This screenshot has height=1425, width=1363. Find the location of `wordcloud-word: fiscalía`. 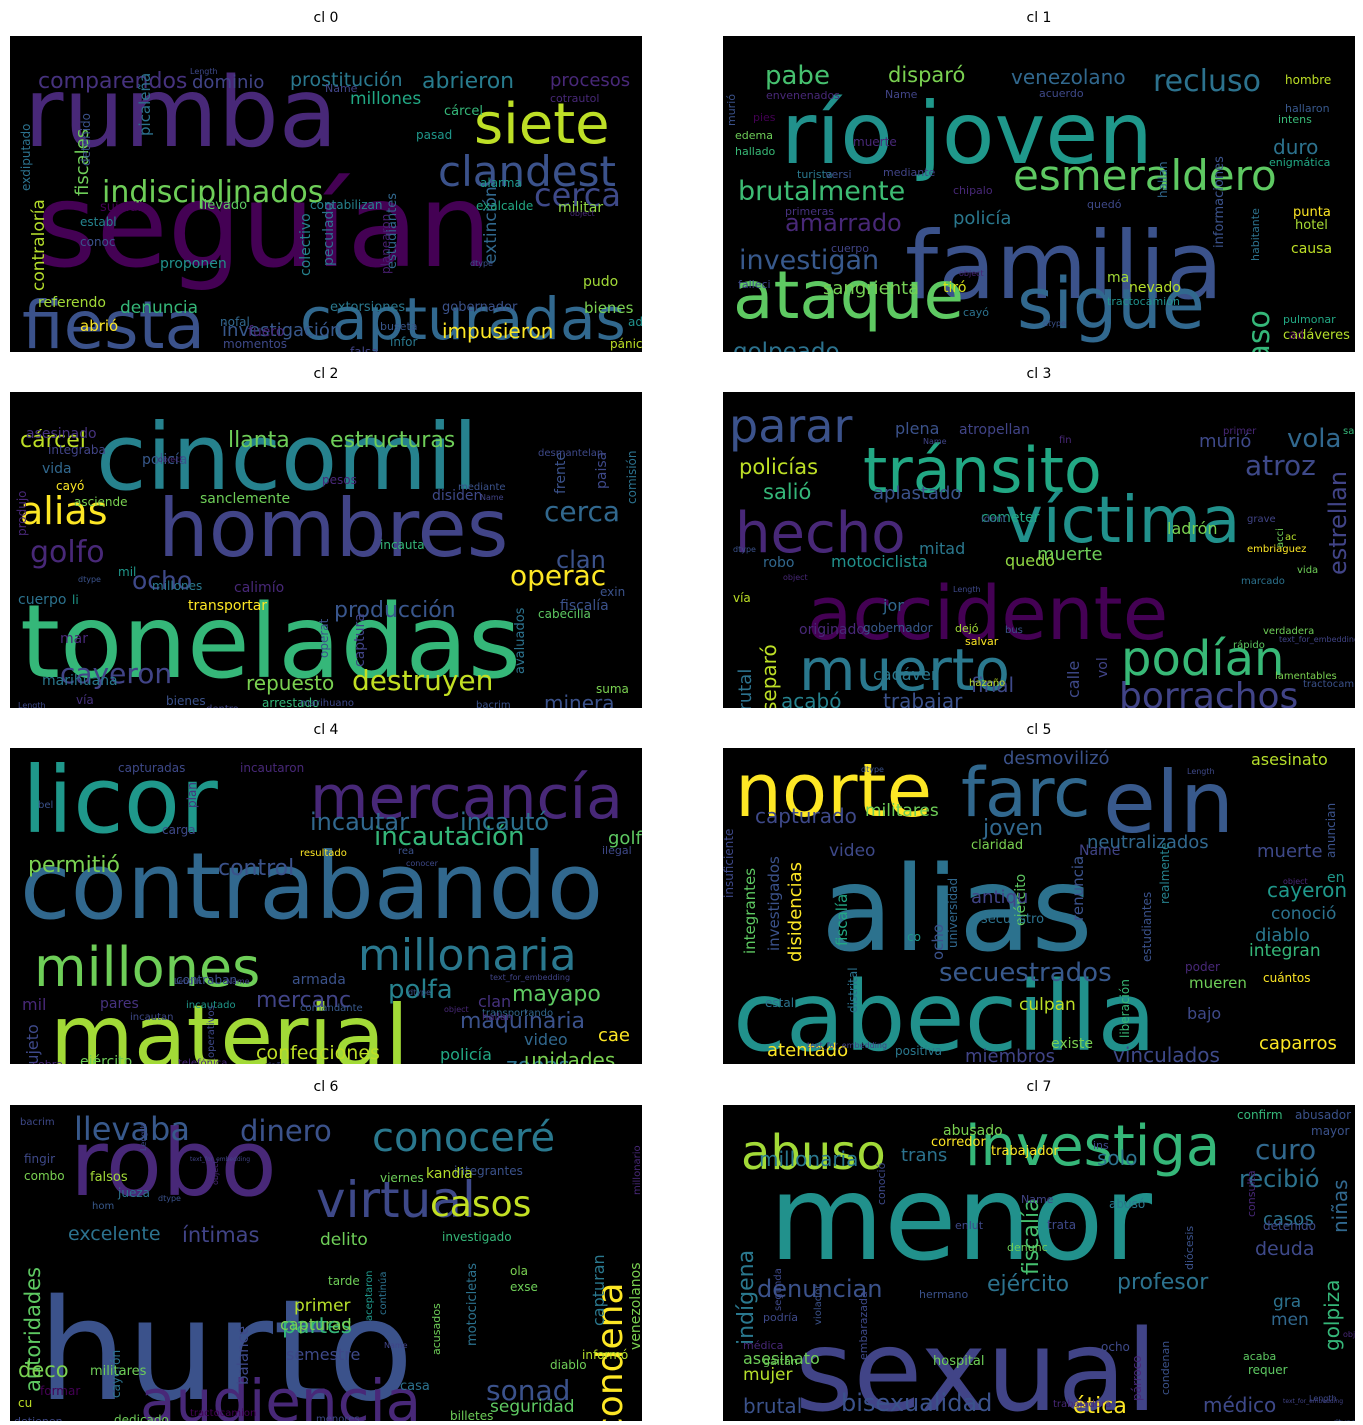

wordcloud-word: fiscalía is located at coordinates (1031, 1236).